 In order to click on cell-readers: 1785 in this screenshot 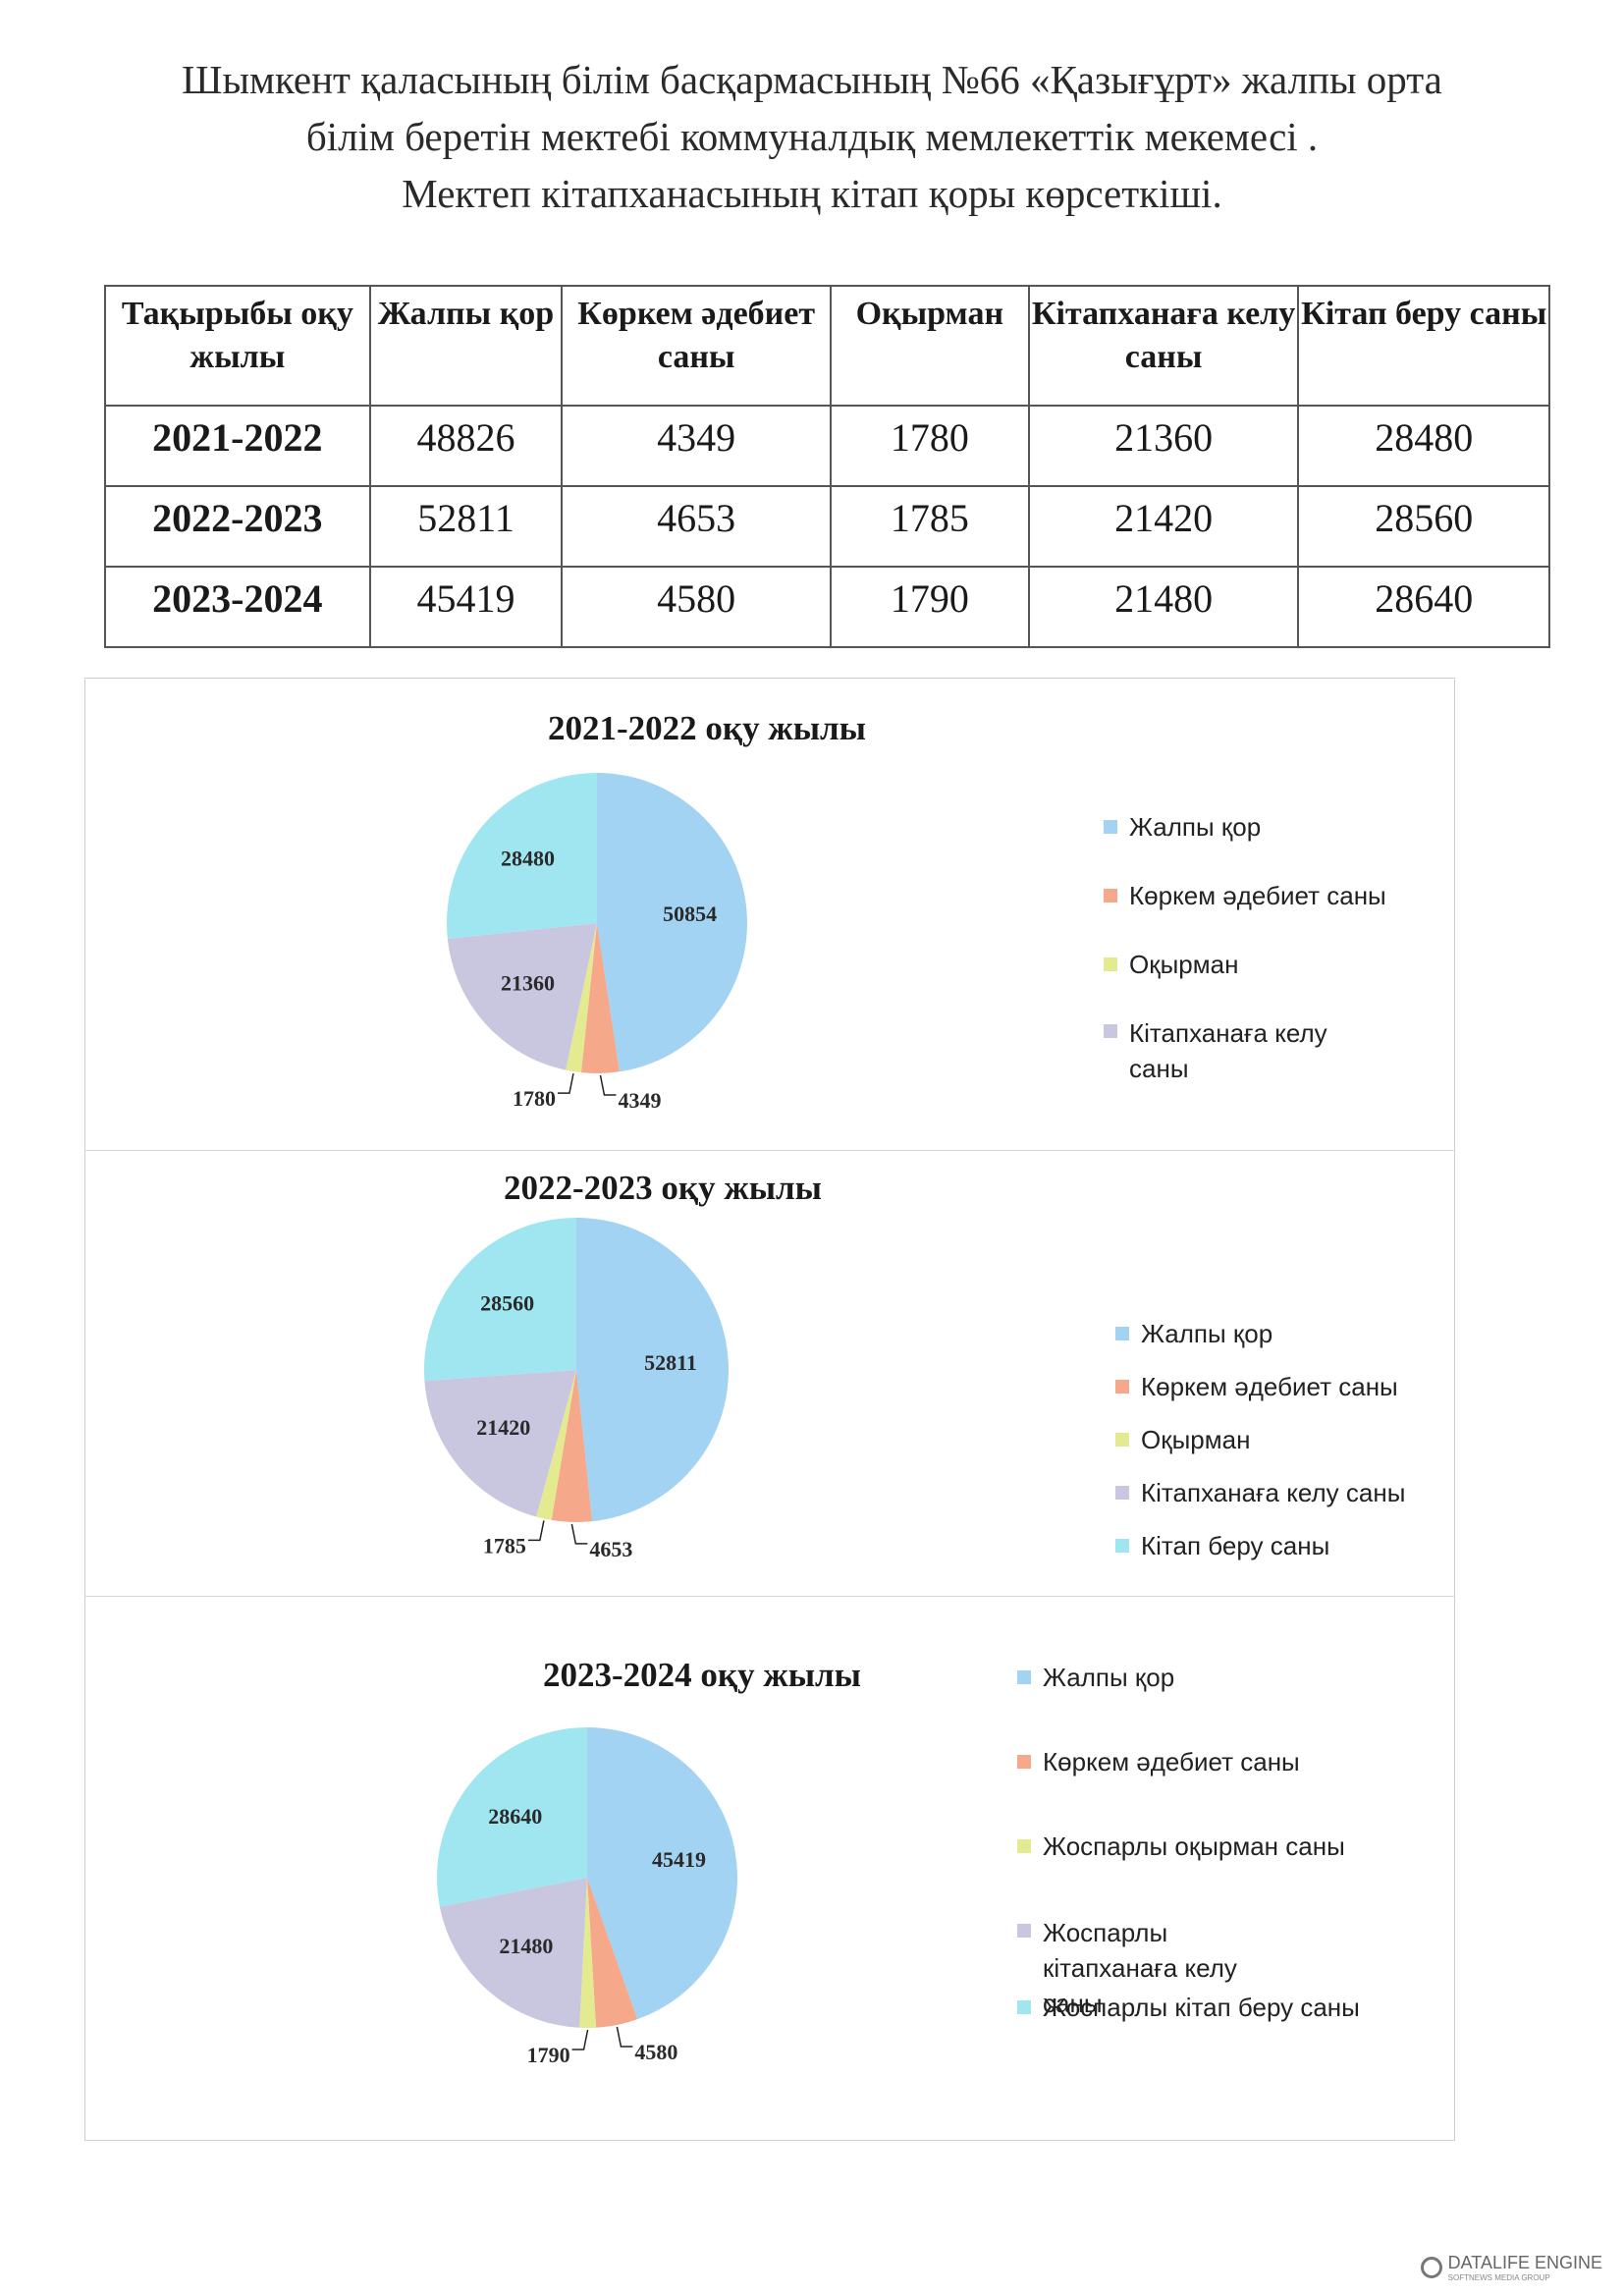, I will do `click(929, 526)`.